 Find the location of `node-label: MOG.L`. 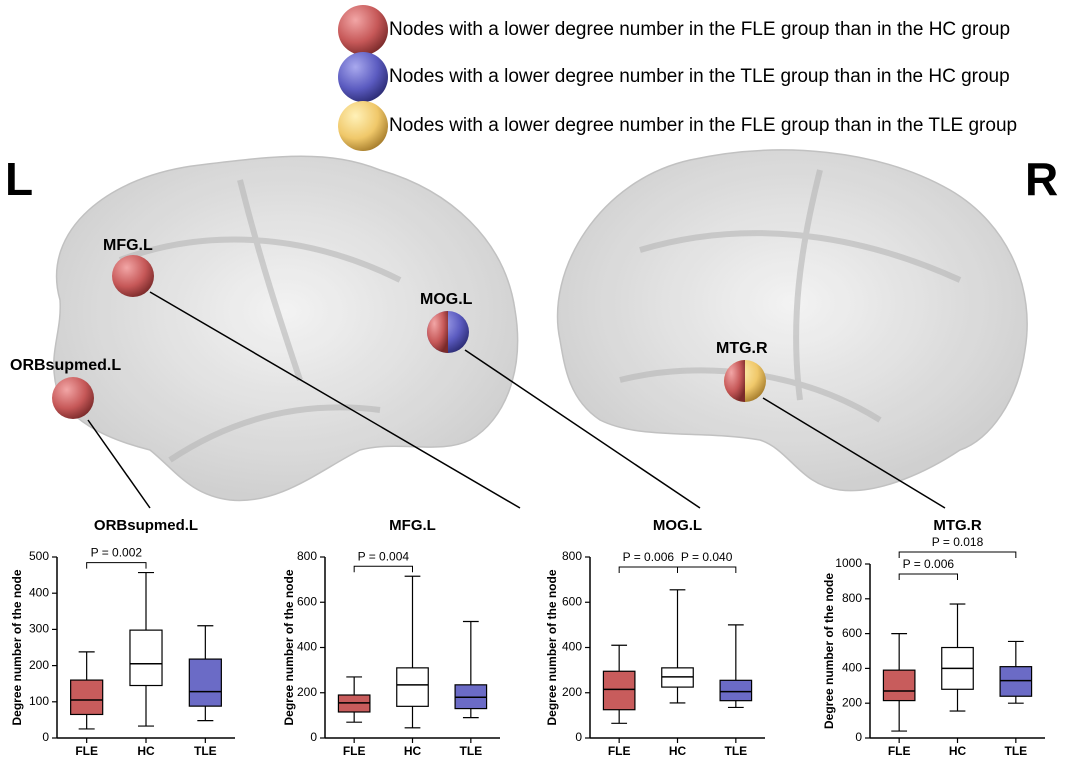

node-label: MOG.L is located at coordinates (446, 299).